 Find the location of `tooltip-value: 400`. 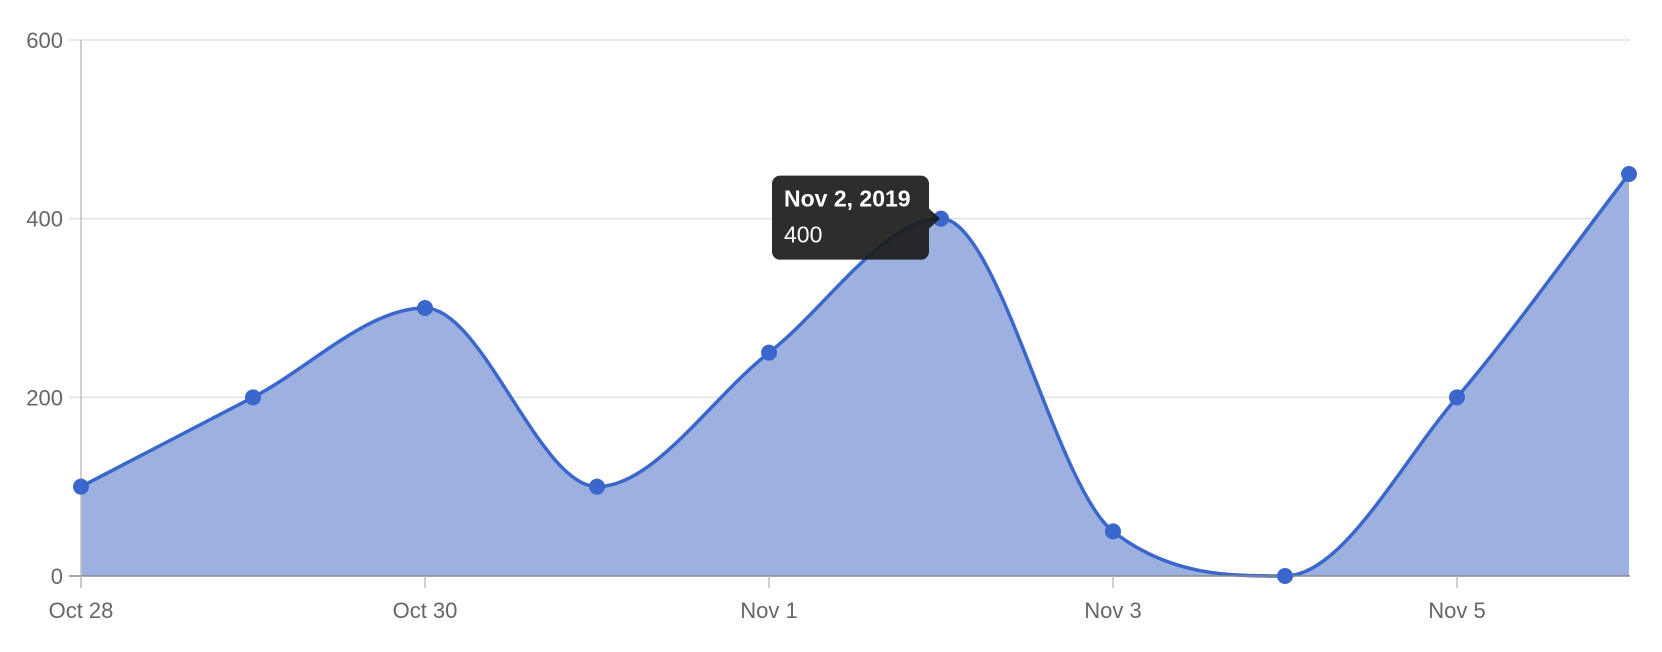

tooltip-value: 400 is located at coordinates (803, 235).